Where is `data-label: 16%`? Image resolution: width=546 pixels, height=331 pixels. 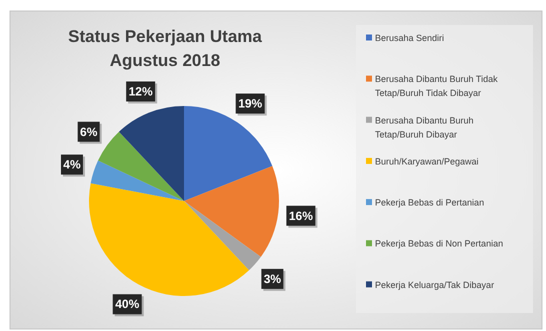
data-label: 16% is located at coordinates (301, 215).